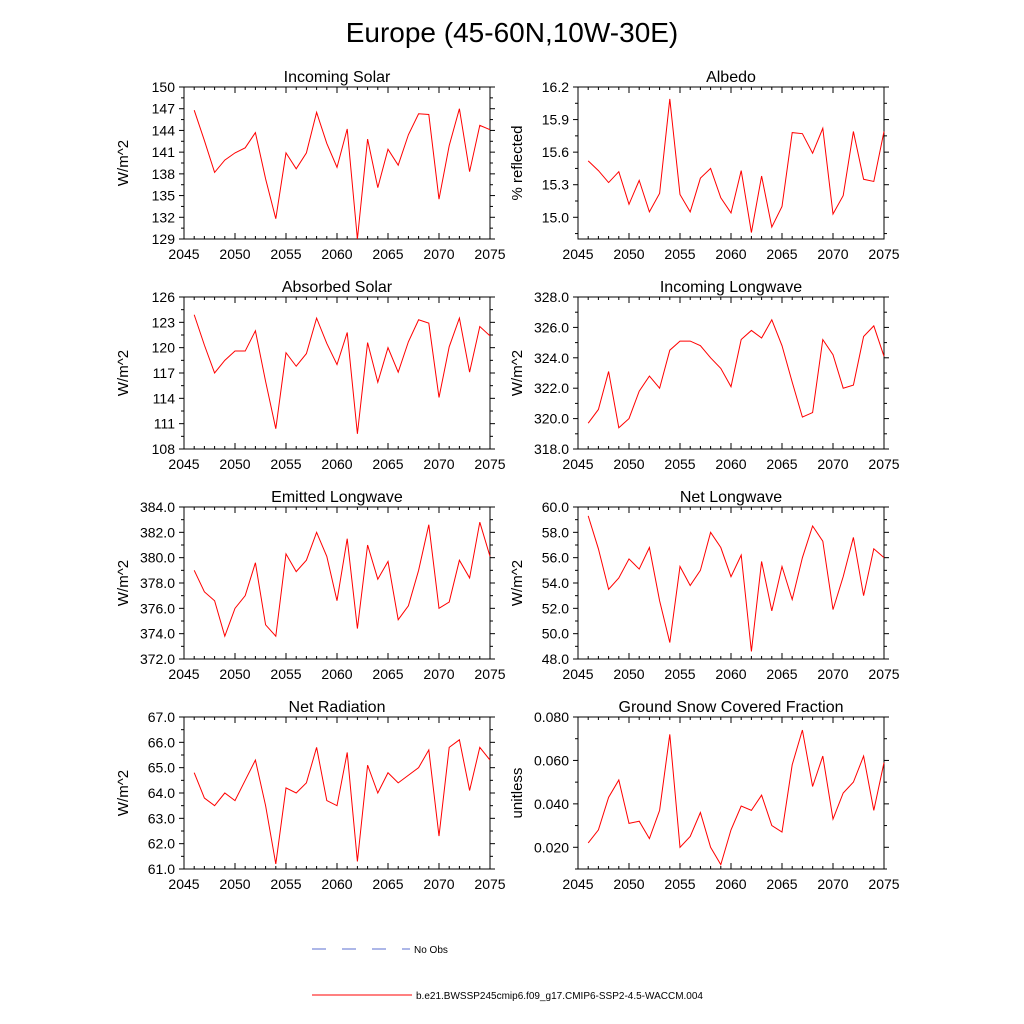 Image resolution: width=1024 pixels, height=1024 pixels. What do you see at coordinates (628, 674) in the screenshot?
I see `x-tick-label: 2050` at bounding box center [628, 674].